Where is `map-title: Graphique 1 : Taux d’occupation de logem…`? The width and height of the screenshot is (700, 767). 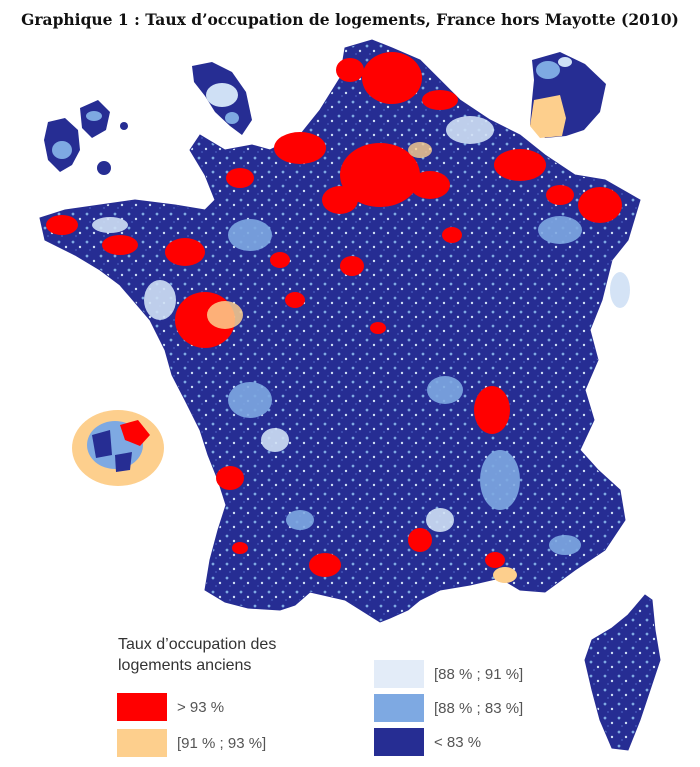 map-title: Graphique 1 : Taux d’occupation de logem… is located at coordinates (350, 19).